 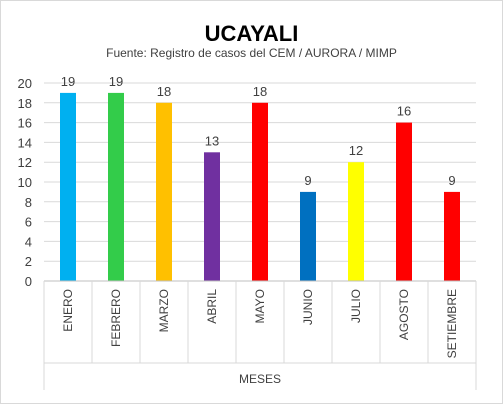 I want to click on y-tick-label: 12, so click(x=25, y=162).